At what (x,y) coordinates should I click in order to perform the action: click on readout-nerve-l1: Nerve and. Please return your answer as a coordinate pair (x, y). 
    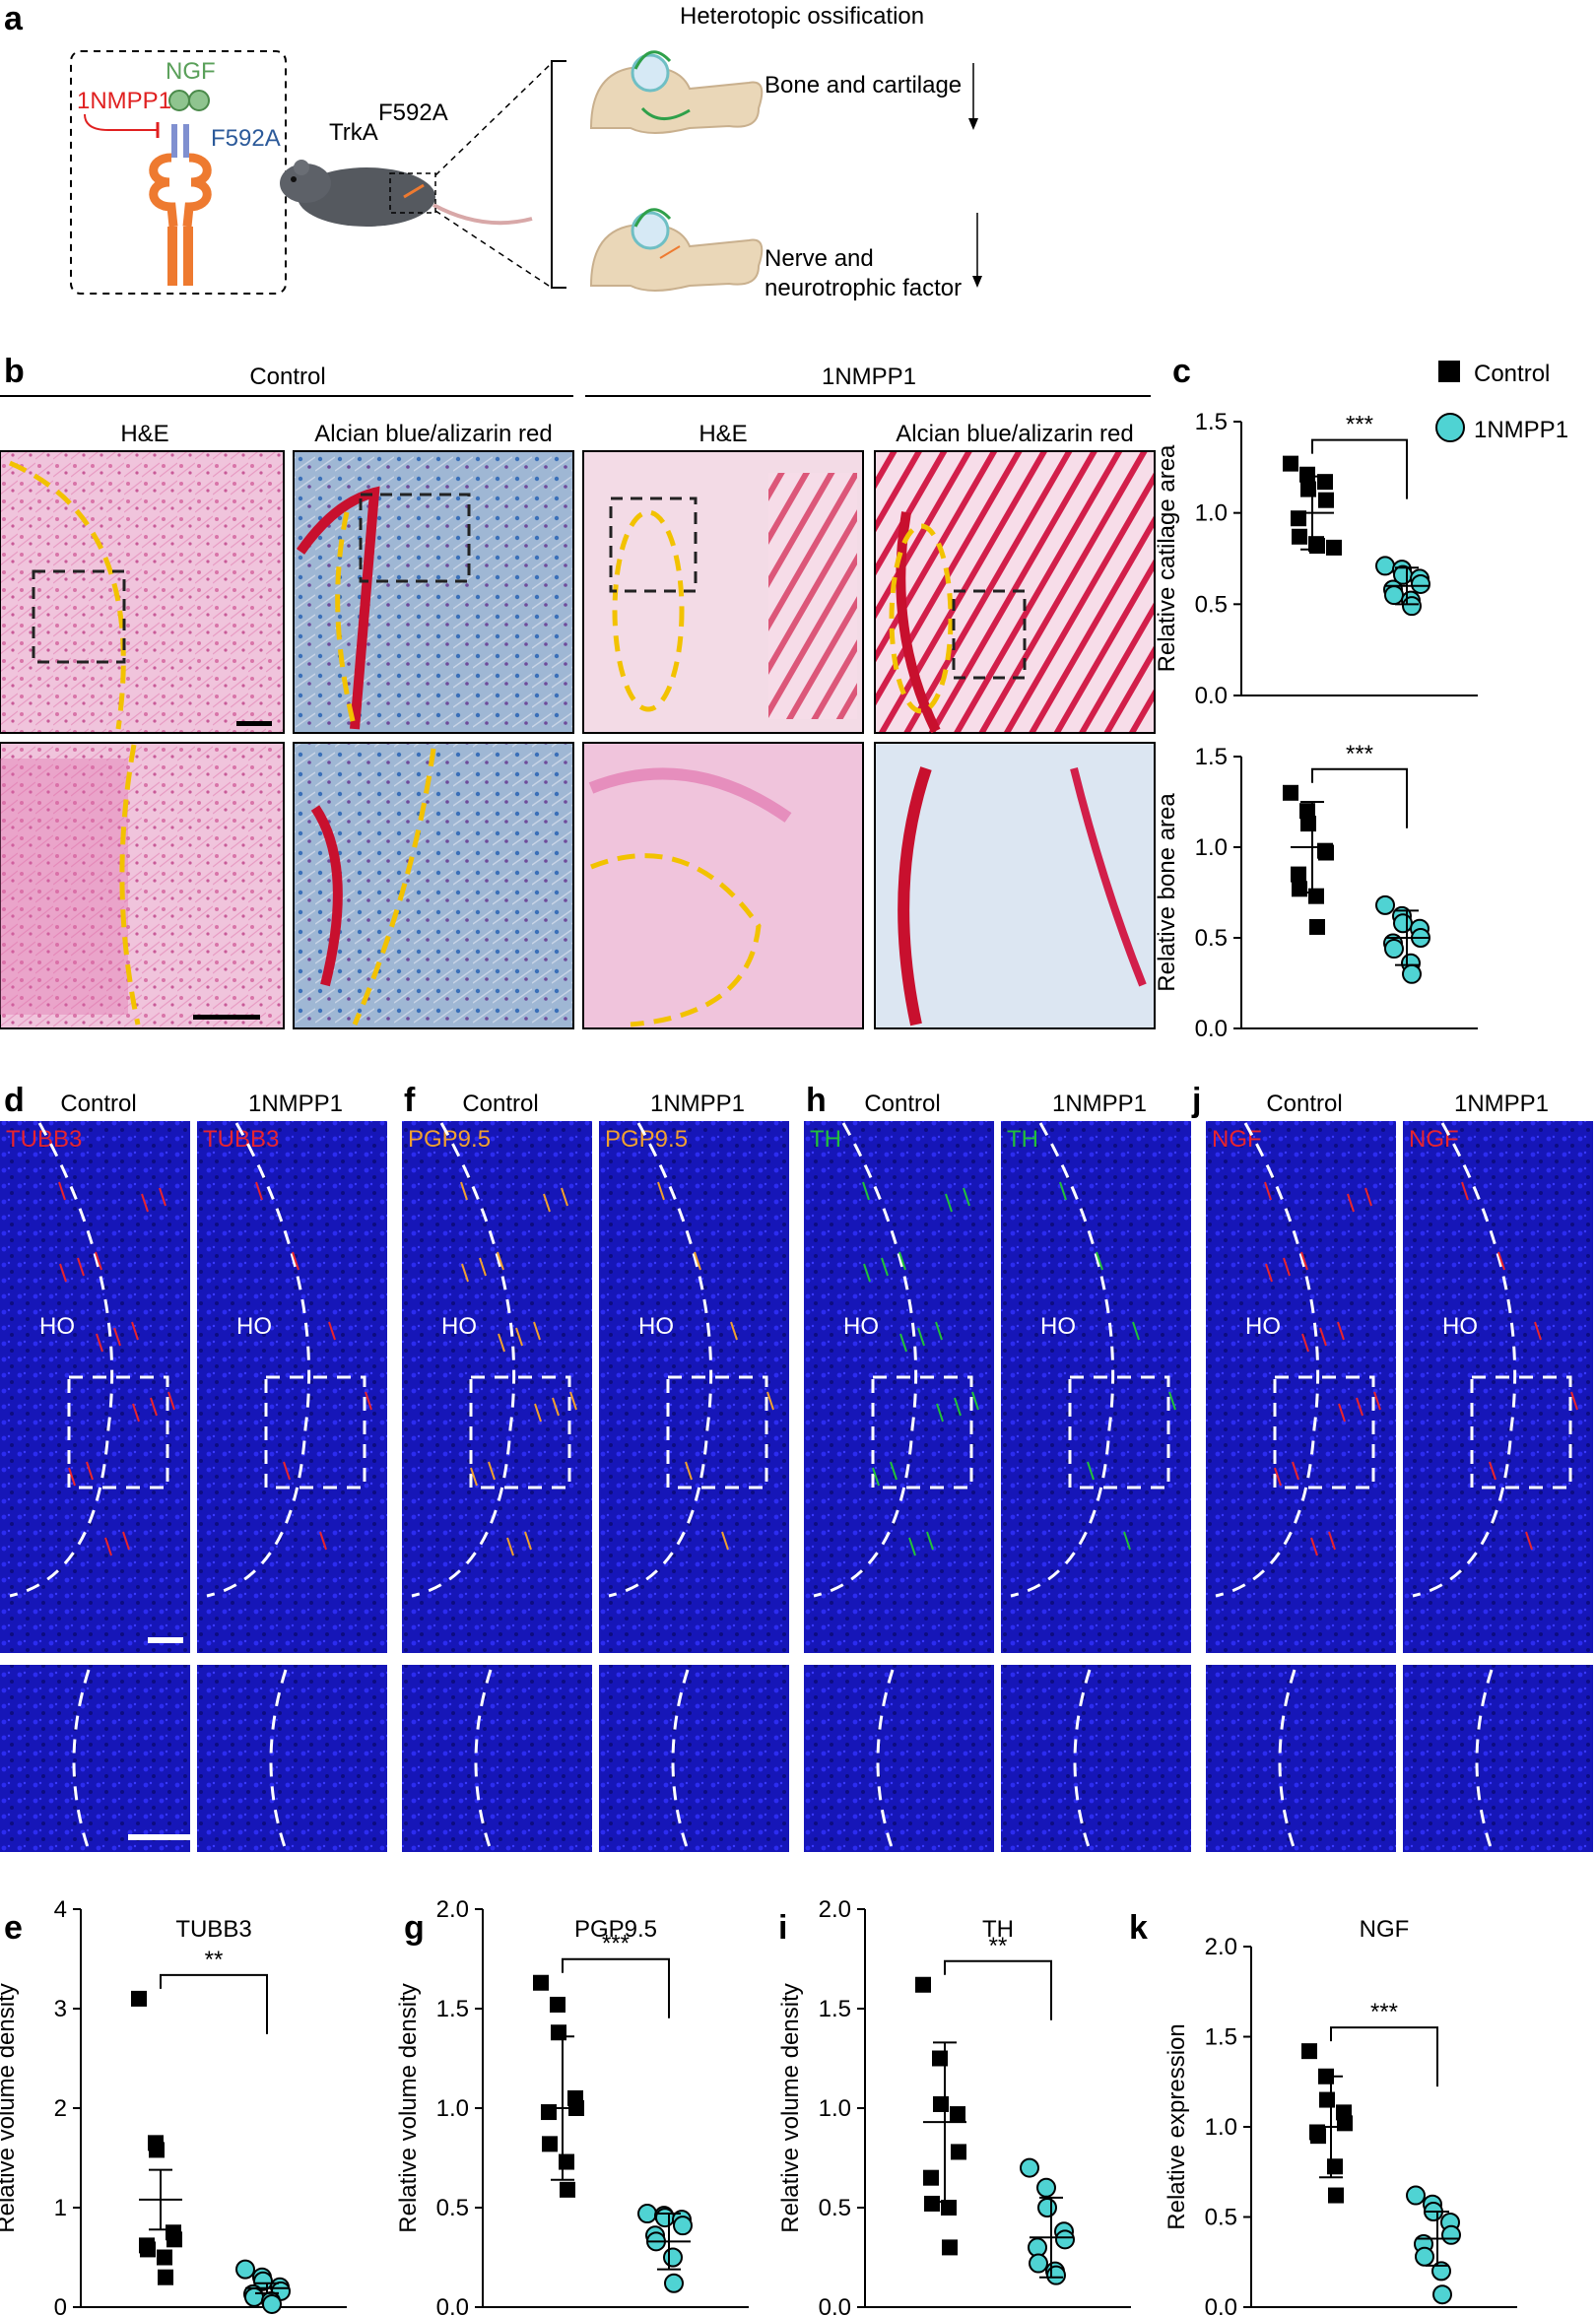
    Looking at the image, I should click on (819, 258).